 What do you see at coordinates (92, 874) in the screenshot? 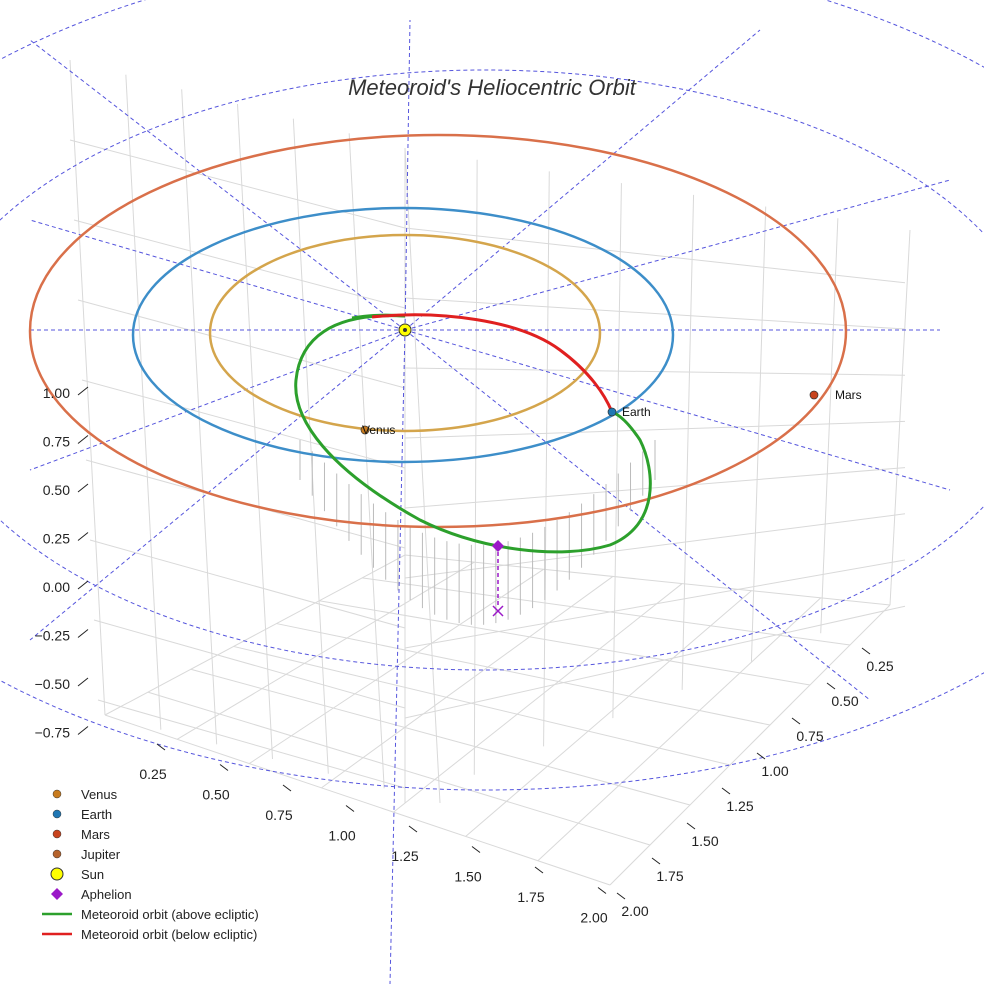
I see `legend-label: Sun` at bounding box center [92, 874].